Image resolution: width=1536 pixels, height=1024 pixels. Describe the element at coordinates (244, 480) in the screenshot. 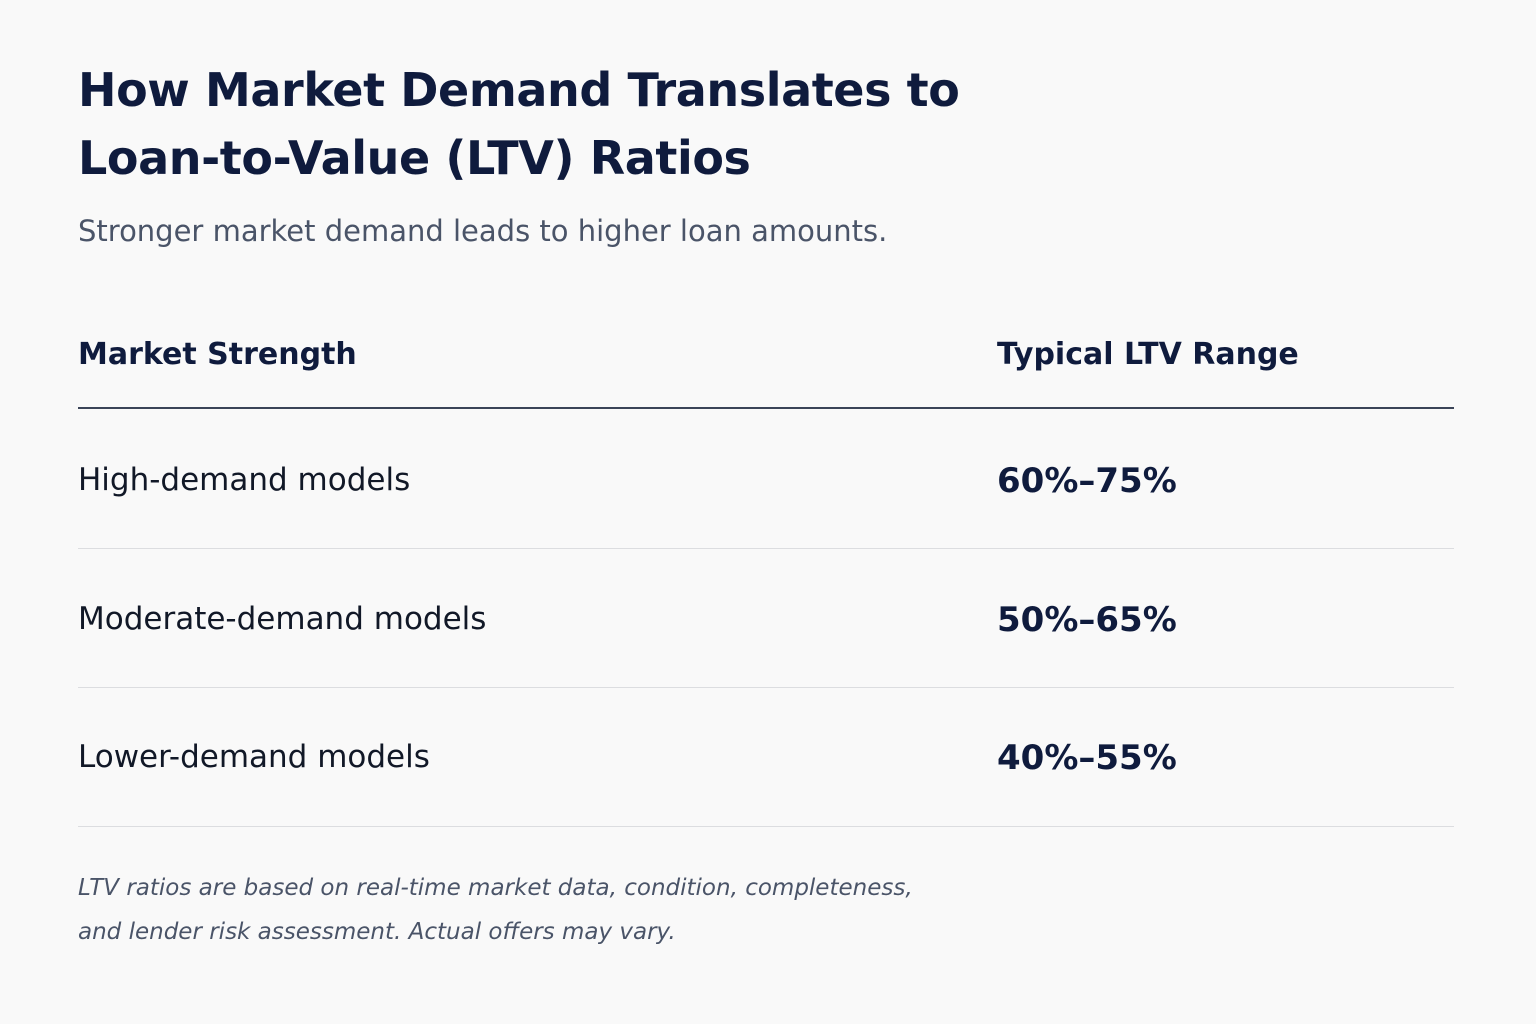

I see `row-market-strength: High-demand models` at that location.